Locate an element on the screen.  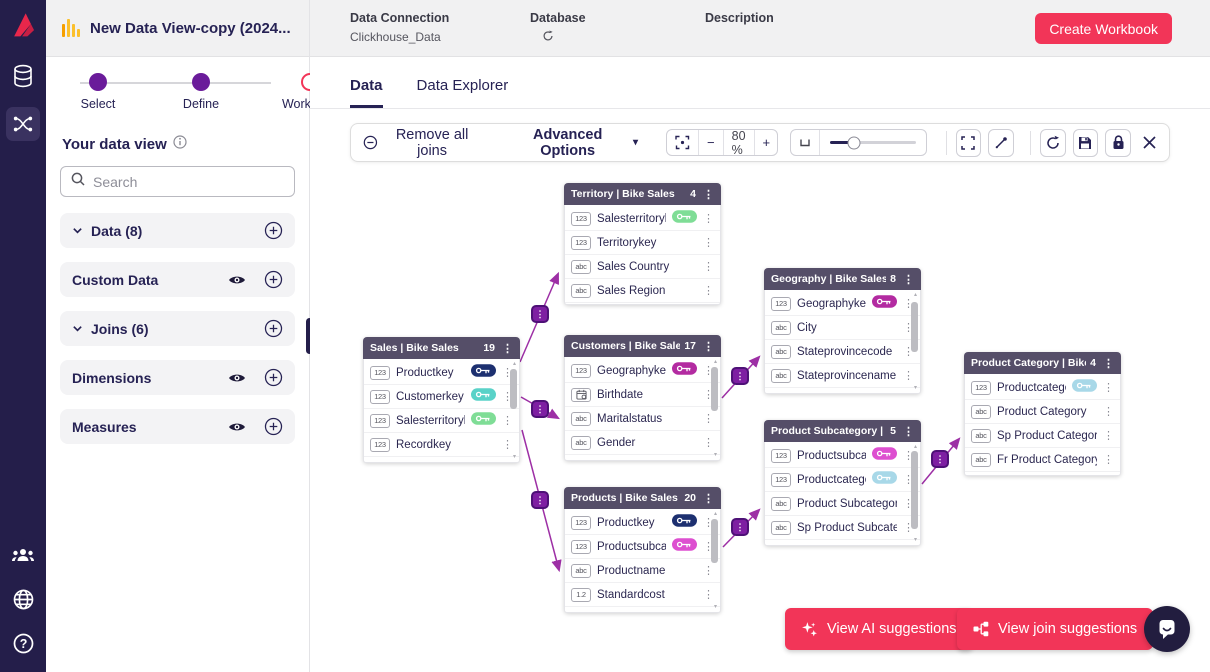
table-card-header: Product Subcategory | Bik... 5 ⋮ is located at coordinates (842, 431).